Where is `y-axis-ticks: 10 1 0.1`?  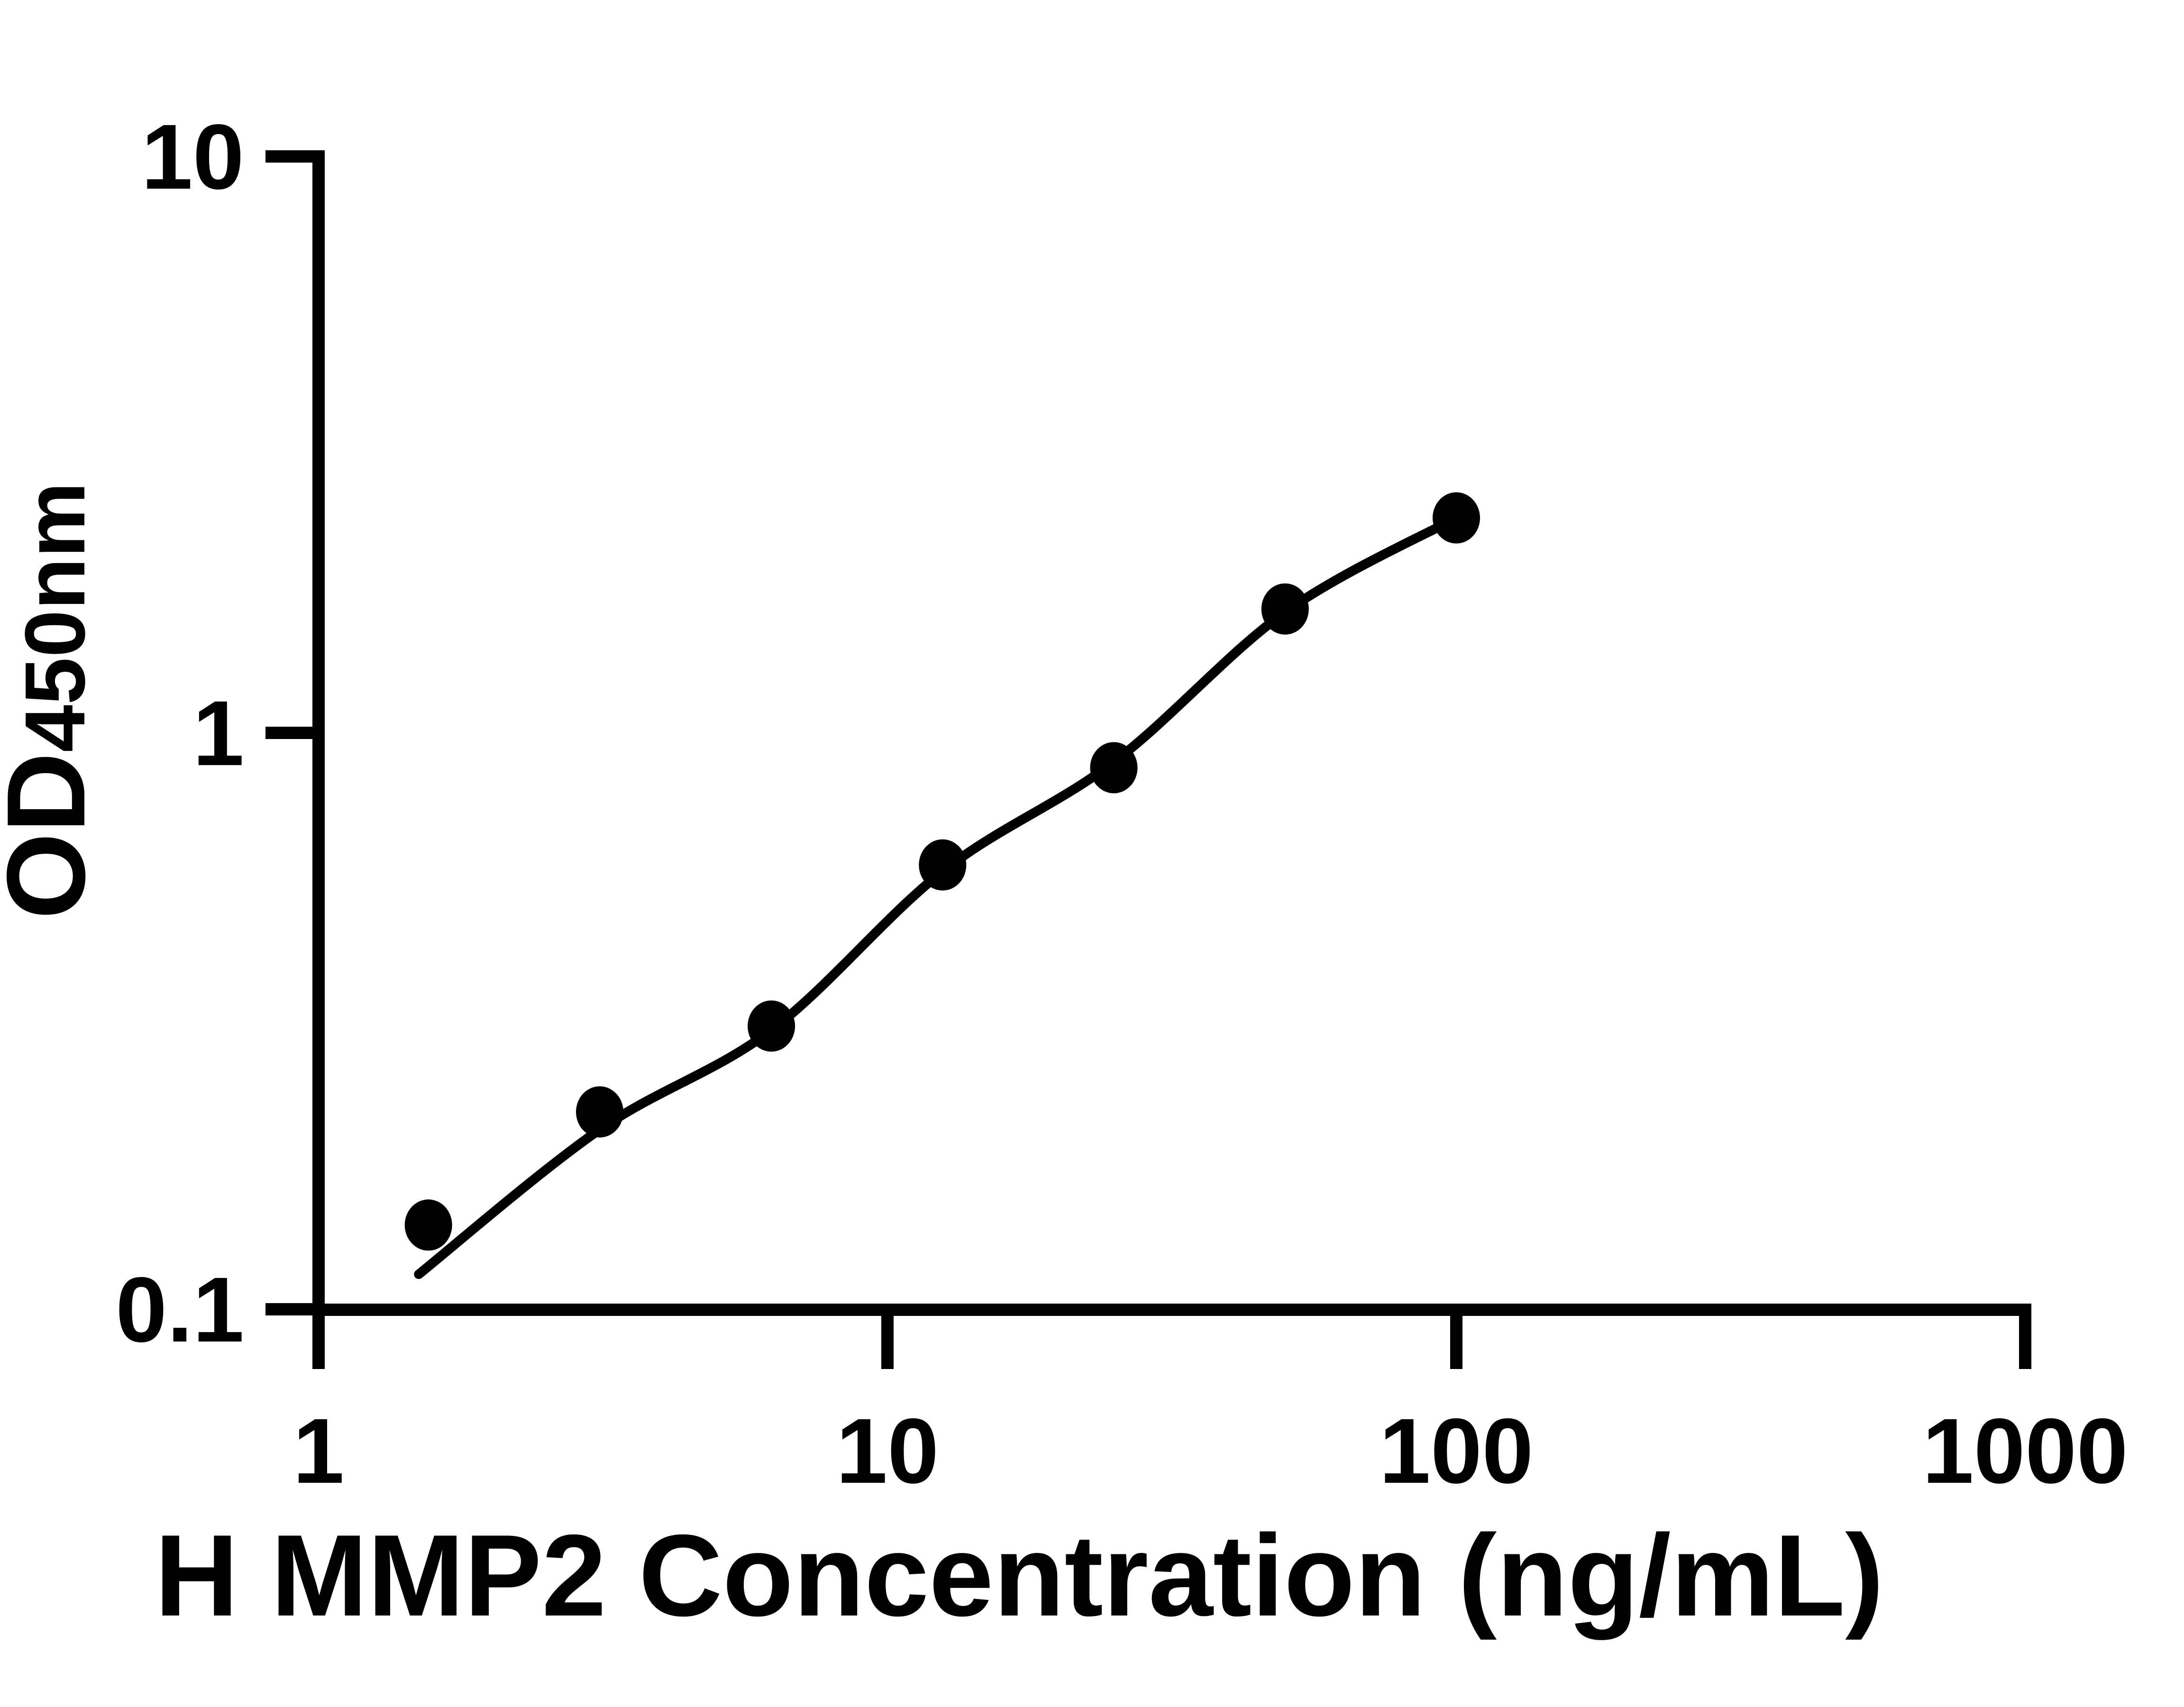 y-axis-ticks: 10 1 0.1 is located at coordinates (220, 733).